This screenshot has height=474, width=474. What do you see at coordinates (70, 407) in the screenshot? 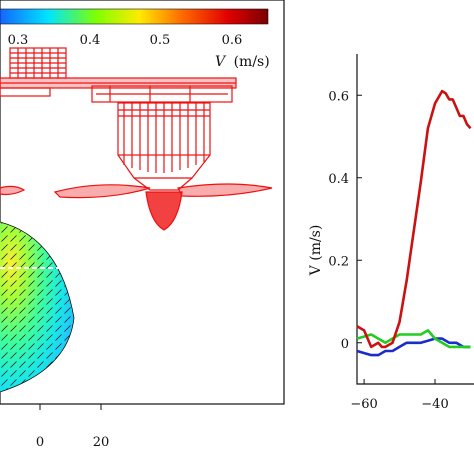
I see `left-x-tick-mark` at bounding box center [70, 407].